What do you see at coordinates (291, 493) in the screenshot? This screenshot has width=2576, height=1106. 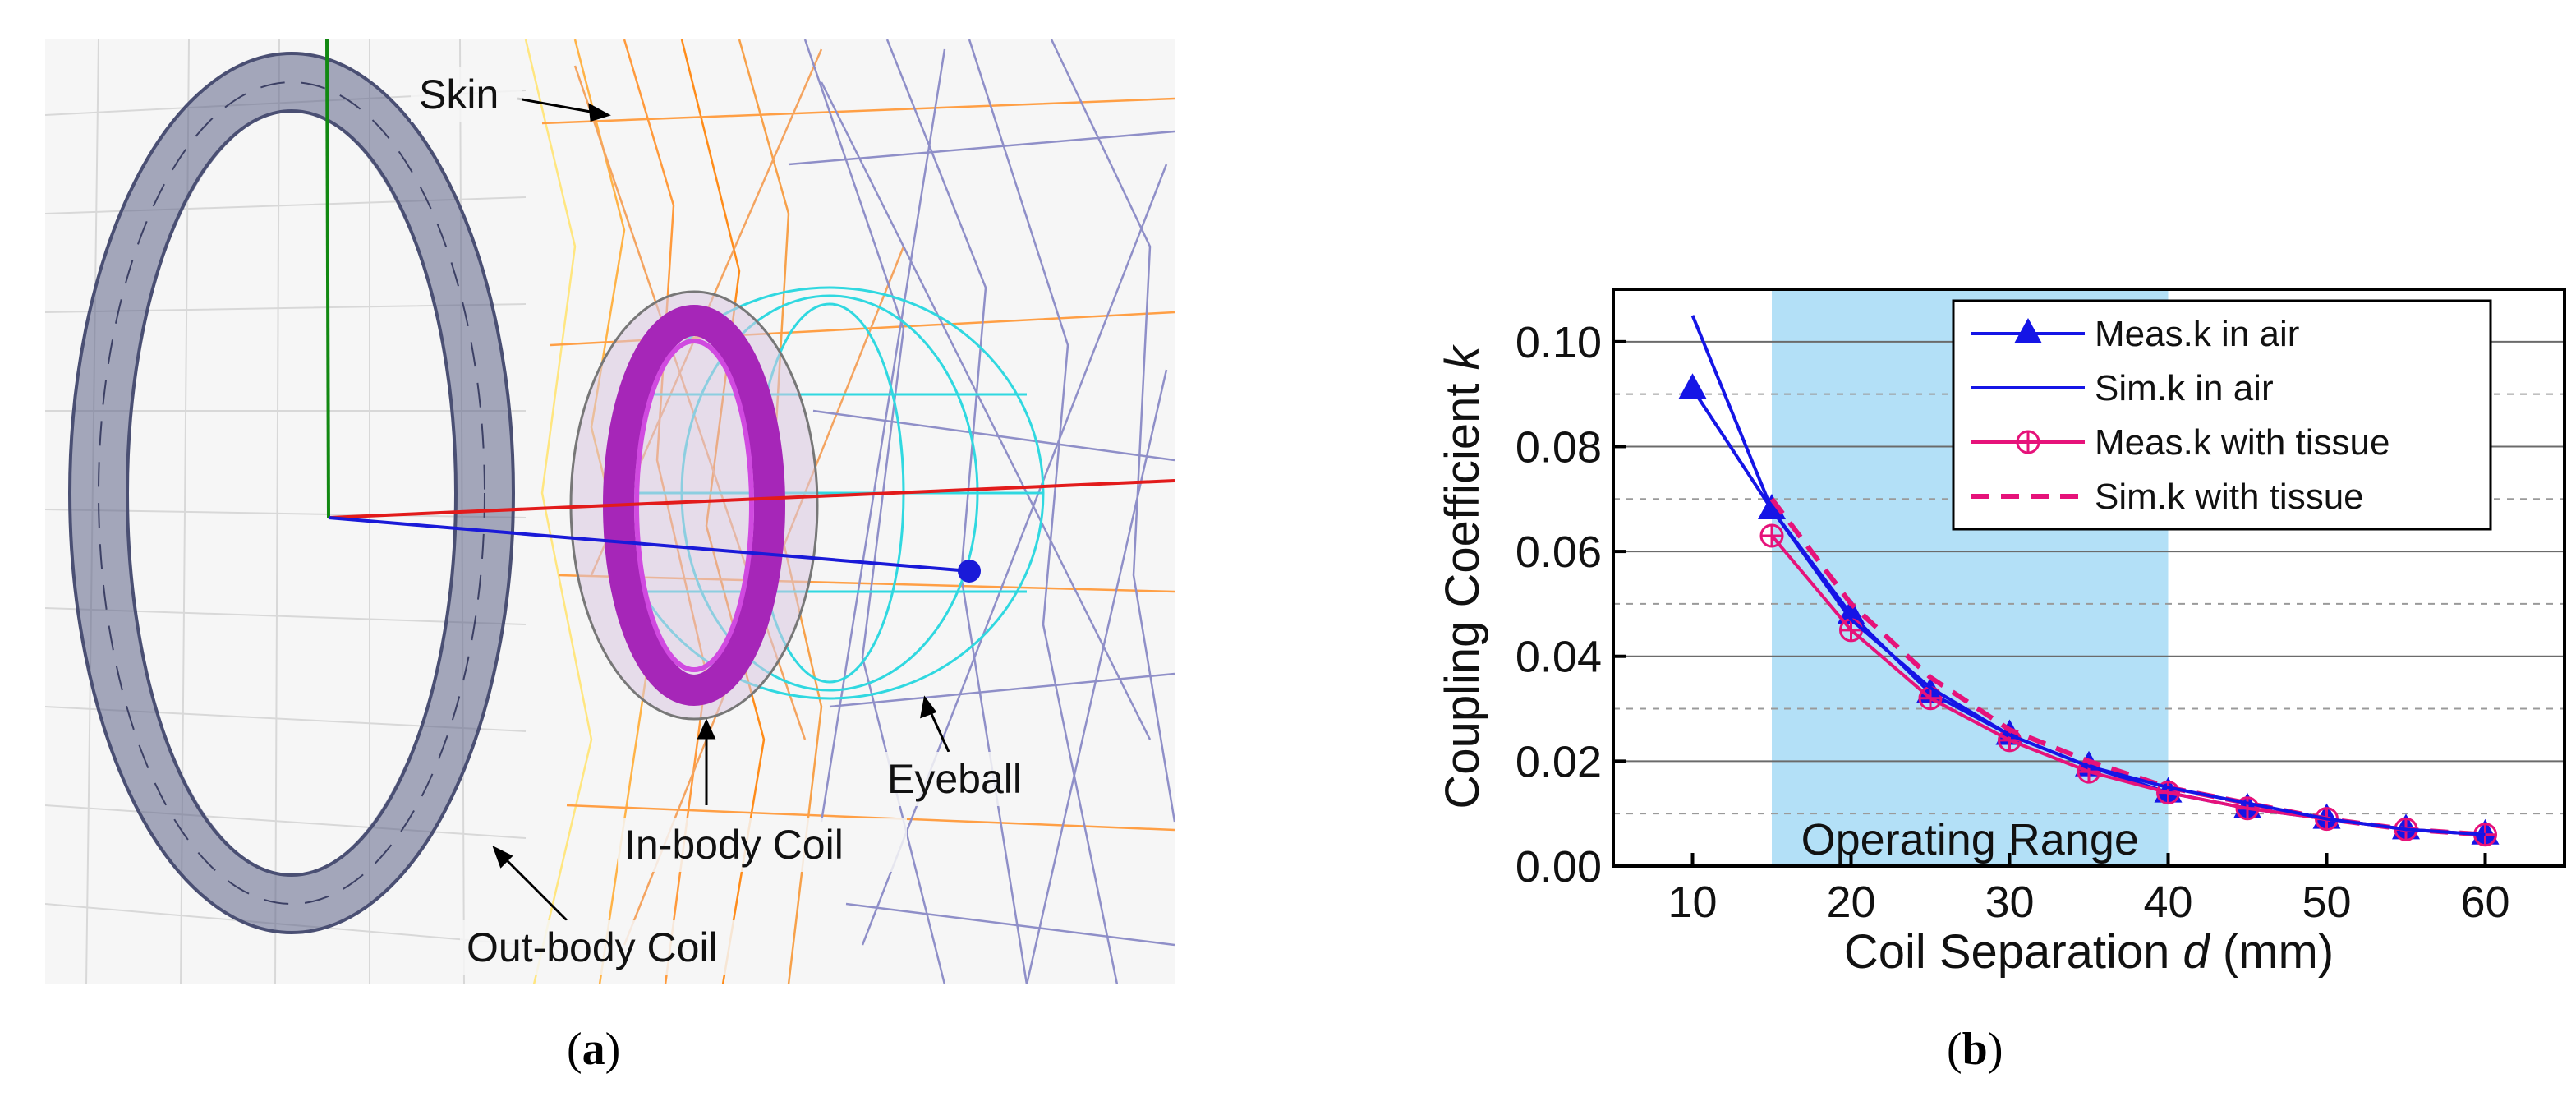 I see `out-body-coil` at bounding box center [291, 493].